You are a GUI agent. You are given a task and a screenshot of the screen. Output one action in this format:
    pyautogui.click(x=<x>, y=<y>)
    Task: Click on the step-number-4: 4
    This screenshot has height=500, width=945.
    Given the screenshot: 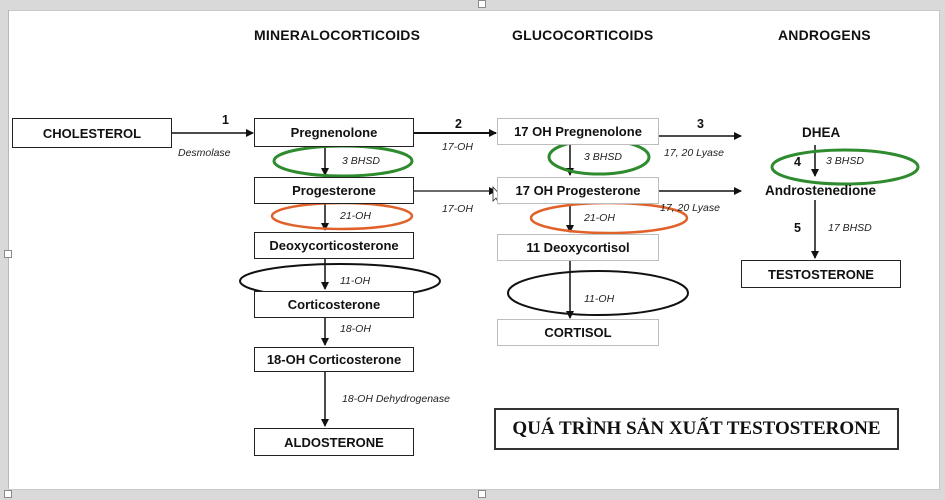 What is the action you would take?
    pyautogui.click(x=797, y=162)
    